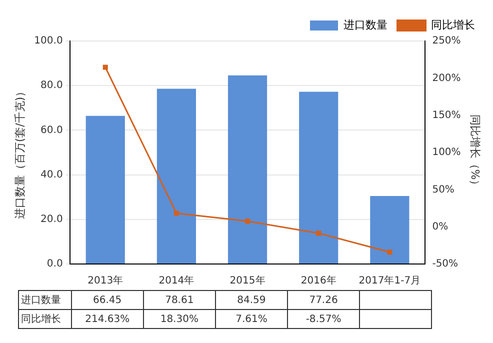 This screenshot has height=343, width=493. I want to click on y2-tick-label: 50%, so click(443, 190).